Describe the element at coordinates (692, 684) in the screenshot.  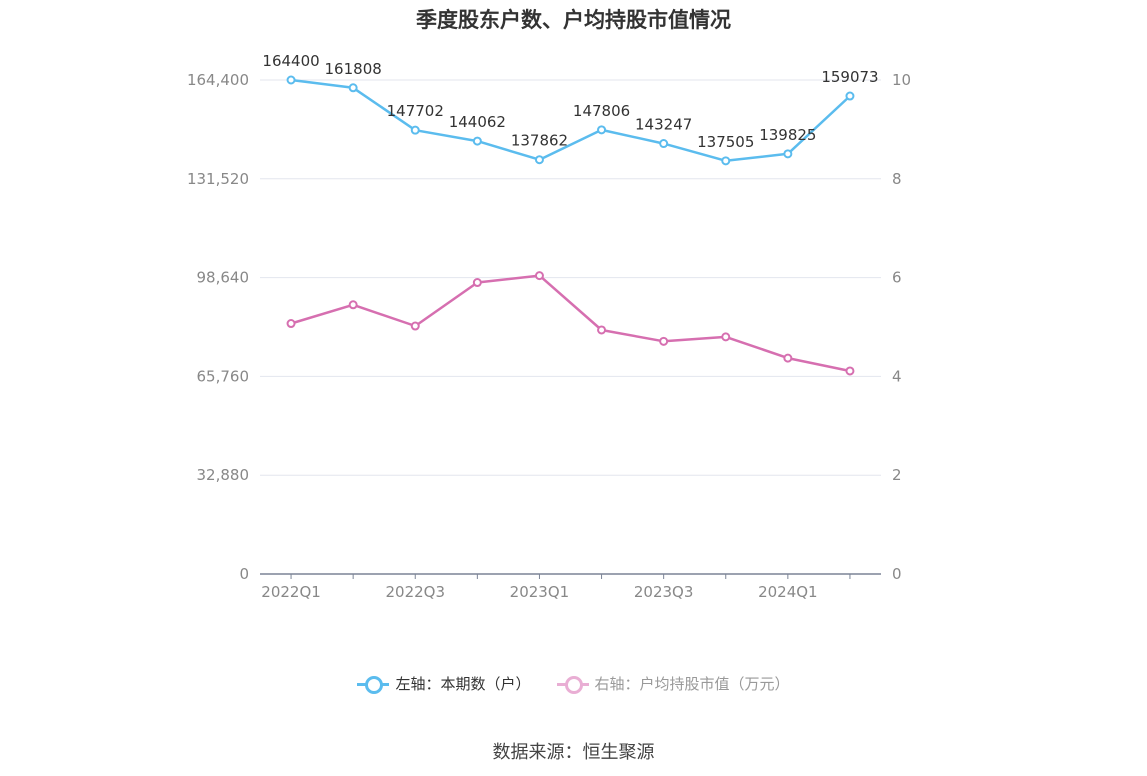
I see `legend-label-series2: 右轴：户均持股市值（万元）` at that location.